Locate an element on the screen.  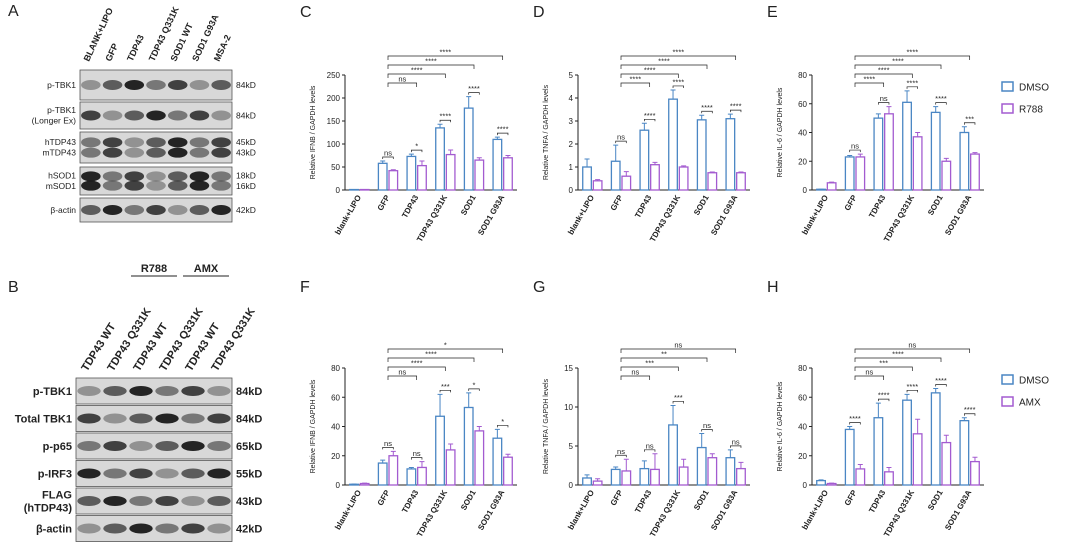
panel-letter: H is located at coordinates (773, 287).